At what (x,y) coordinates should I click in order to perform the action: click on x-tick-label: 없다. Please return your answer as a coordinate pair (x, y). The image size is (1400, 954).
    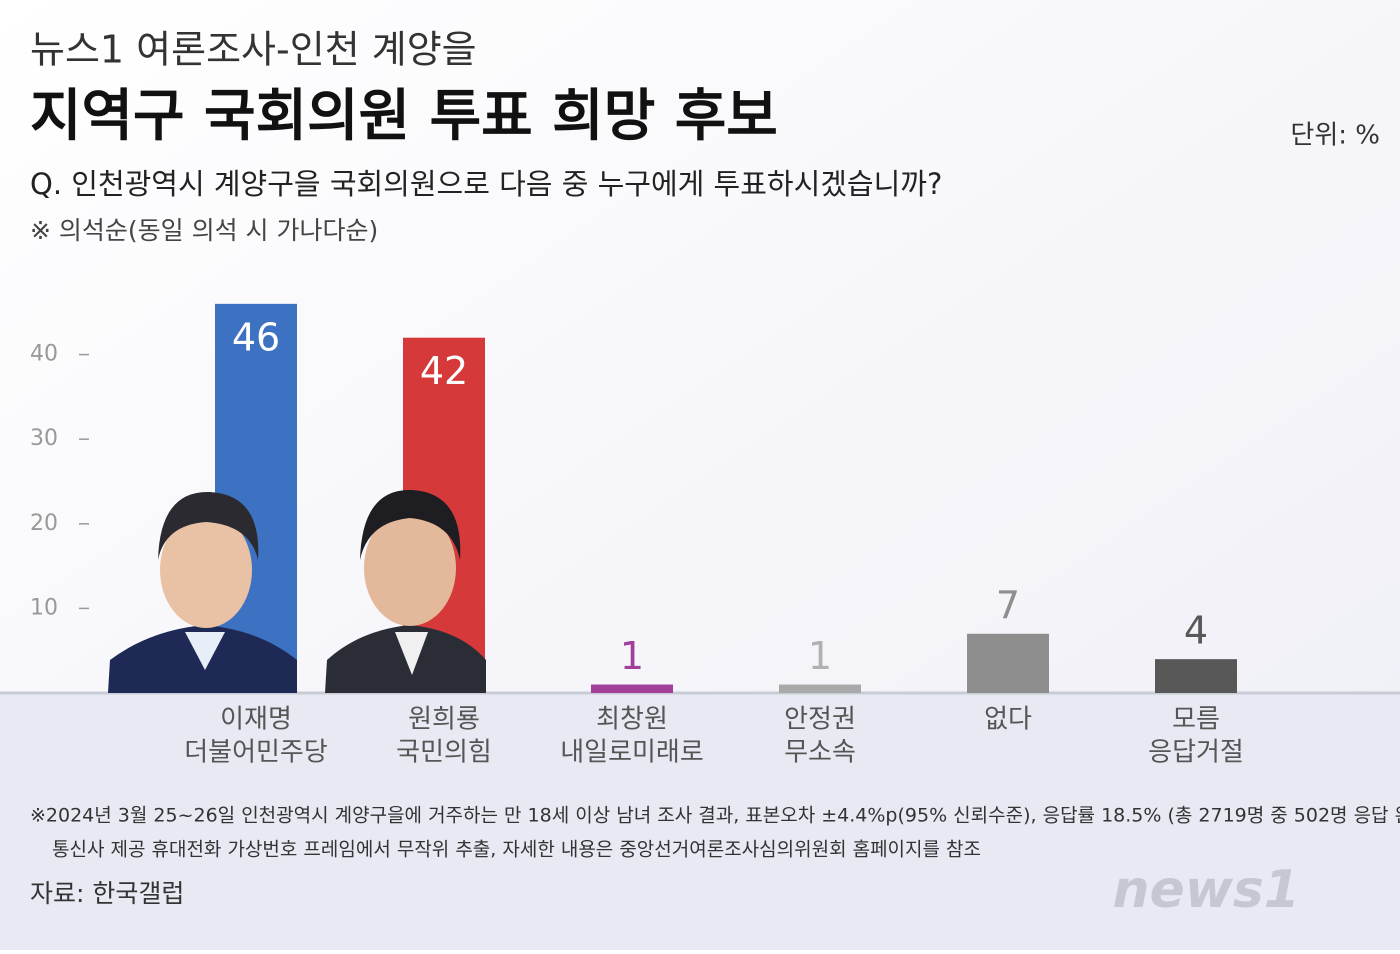
    Looking at the image, I should click on (1008, 720).